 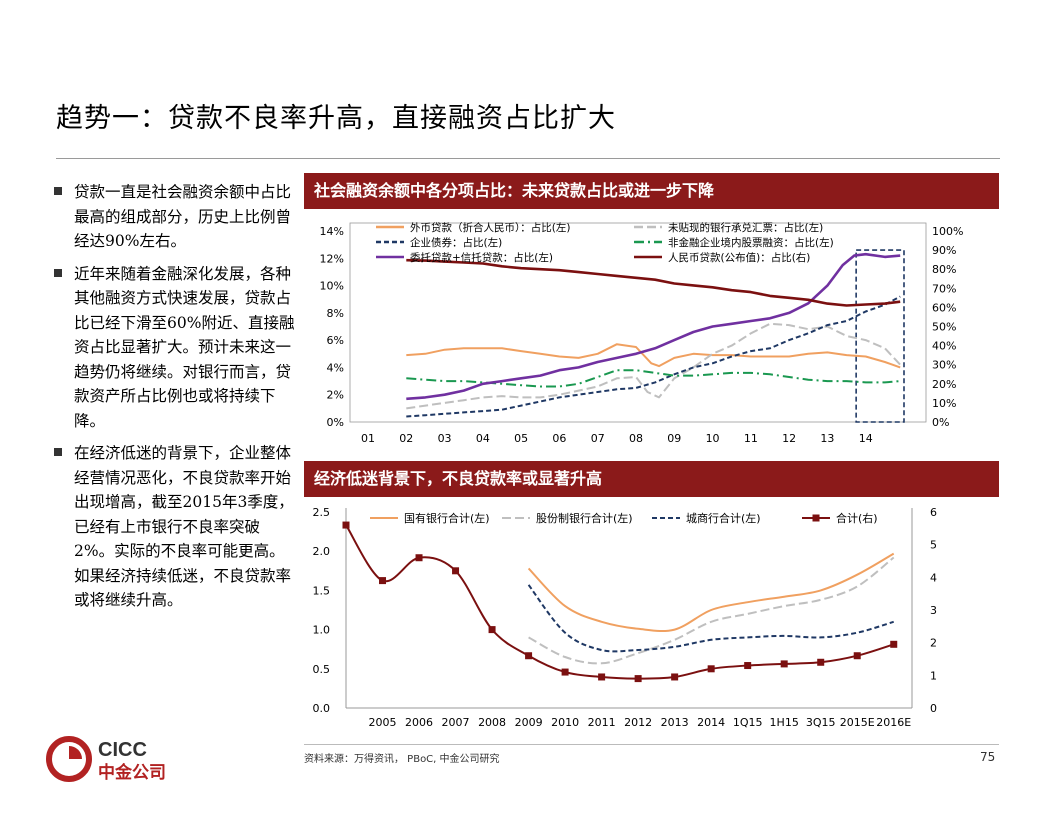 What do you see at coordinates (739, 257) in the screenshot?
I see `legend-label: 人民币贷款(公布值)：占比(右)` at bounding box center [739, 257].